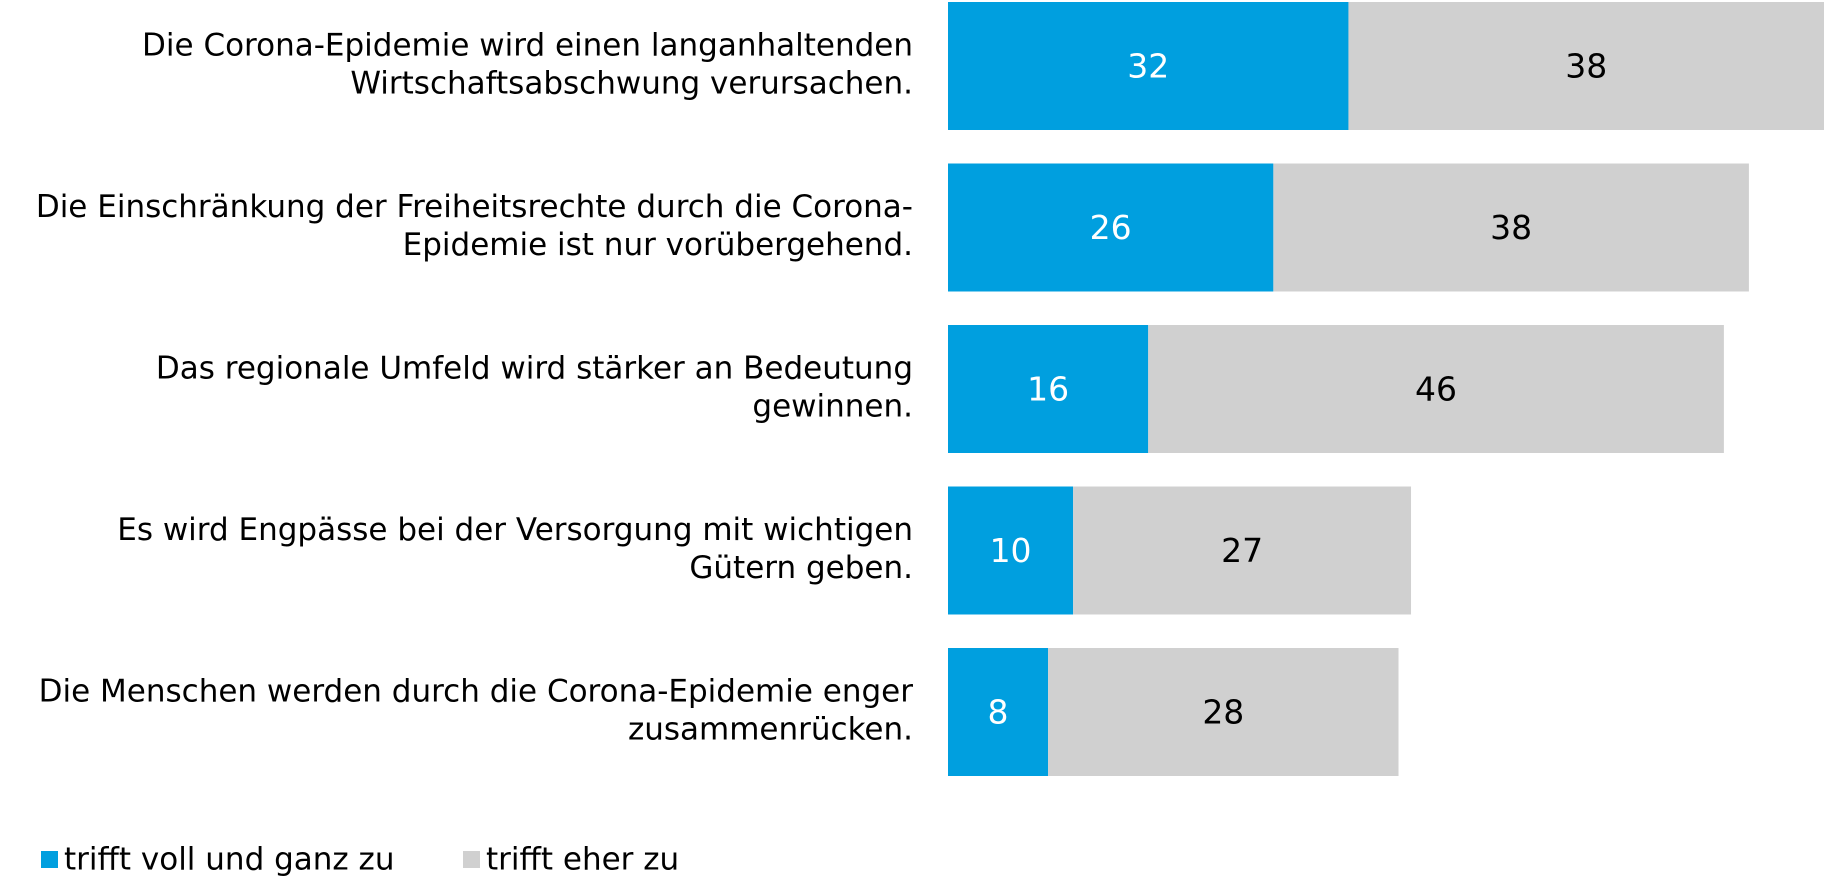  I want to click on value-label: 27, so click(1242, 550).